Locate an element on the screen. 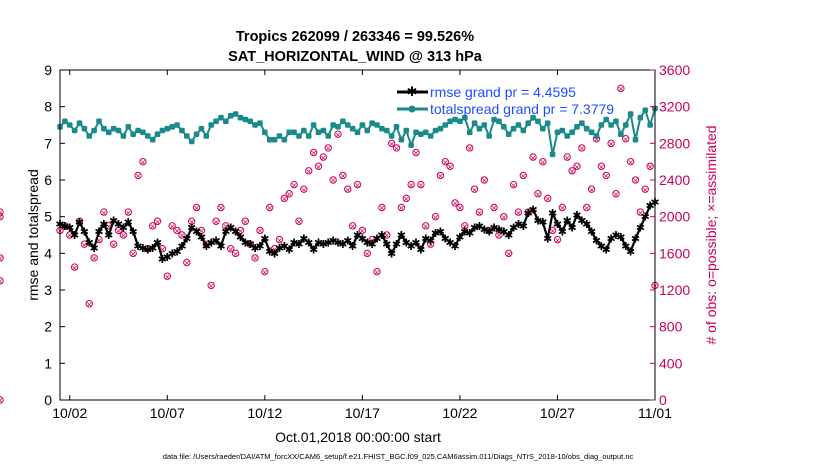  y-axis-right: 0 400 800 1200 1600 2000 2400 2800 3200 3600 is located at coordinates (670, 235).